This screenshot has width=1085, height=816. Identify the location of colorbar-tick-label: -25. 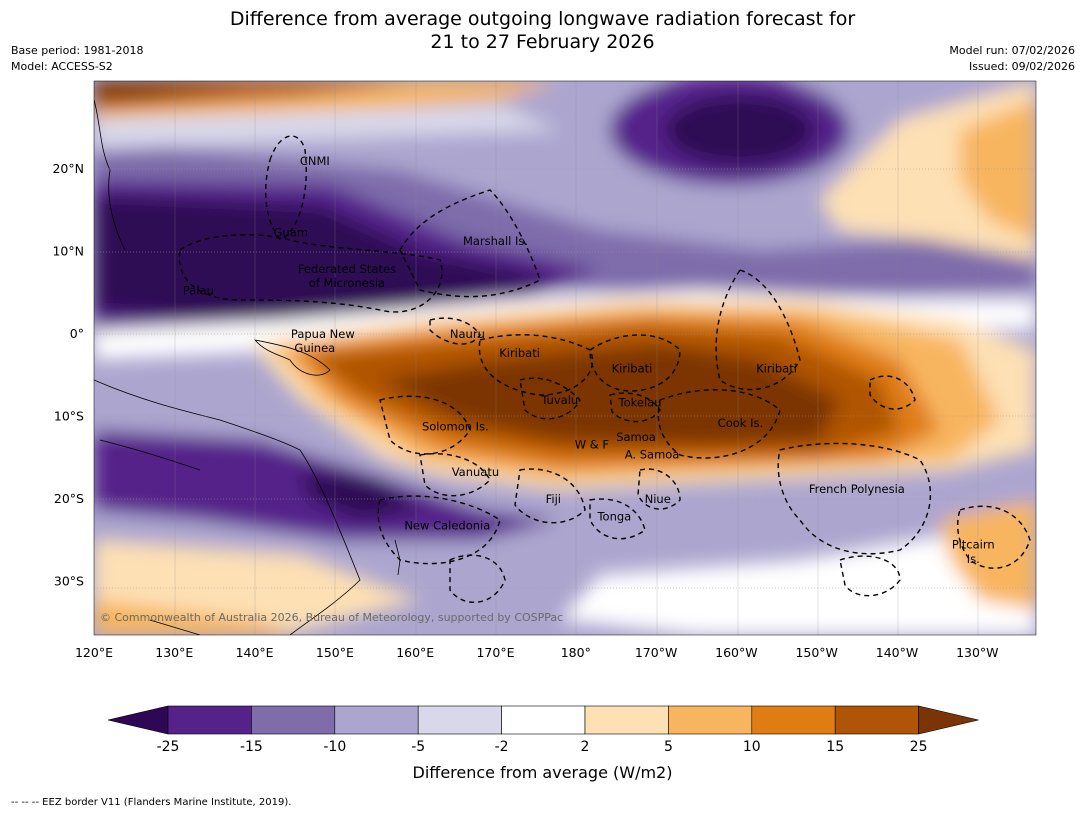
(168, 747).